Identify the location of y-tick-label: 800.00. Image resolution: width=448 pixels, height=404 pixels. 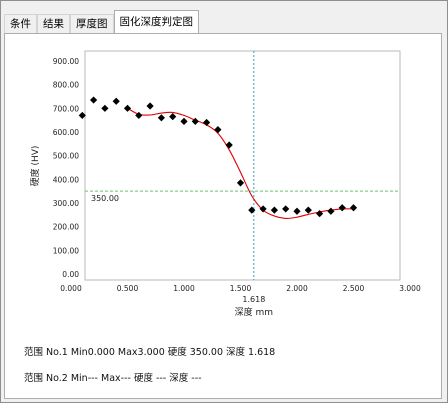
(66, 85).